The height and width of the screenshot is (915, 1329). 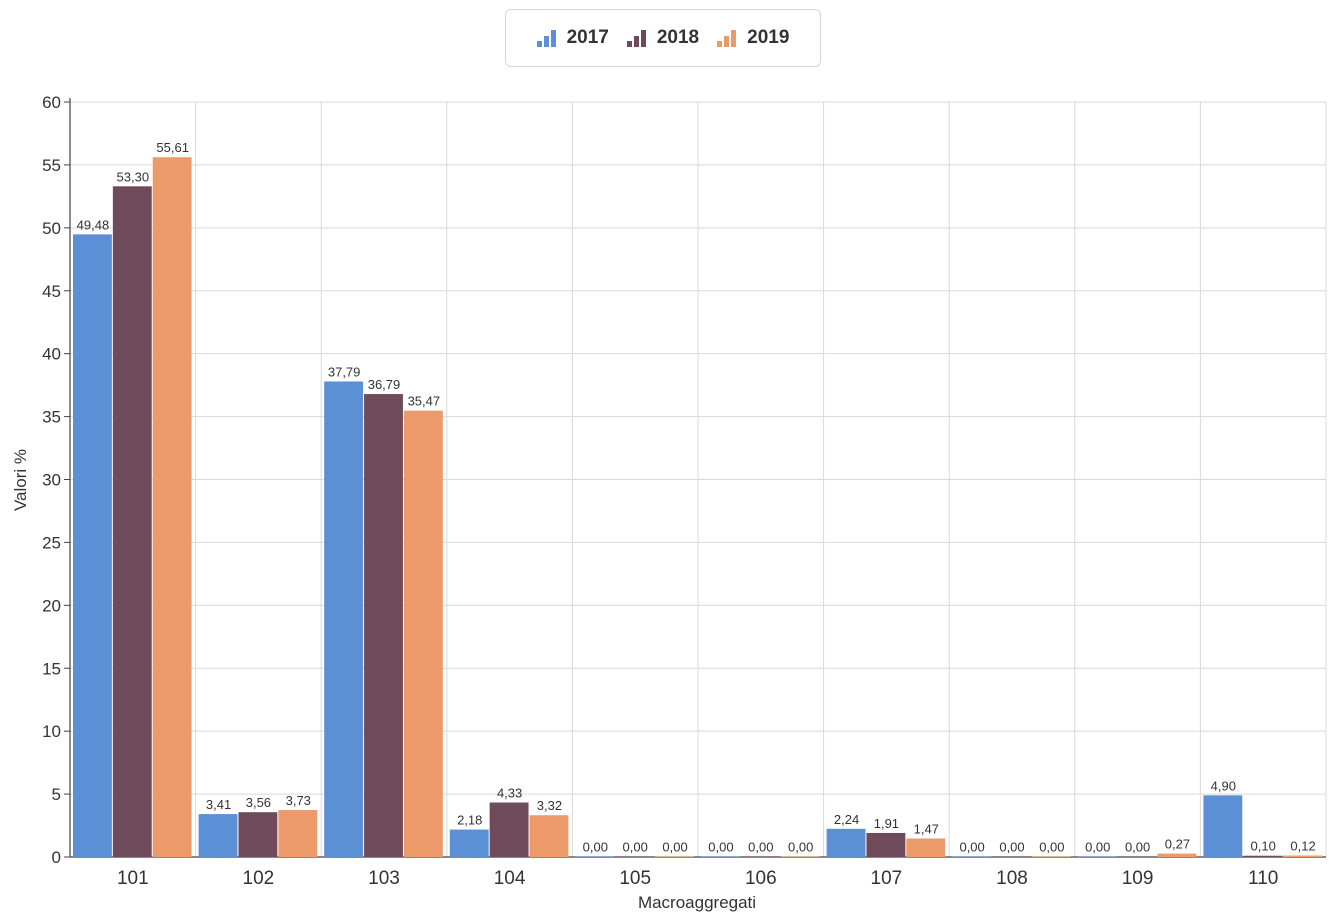 I want to click on y-tick-label: 60, so click(x=51, y=102).